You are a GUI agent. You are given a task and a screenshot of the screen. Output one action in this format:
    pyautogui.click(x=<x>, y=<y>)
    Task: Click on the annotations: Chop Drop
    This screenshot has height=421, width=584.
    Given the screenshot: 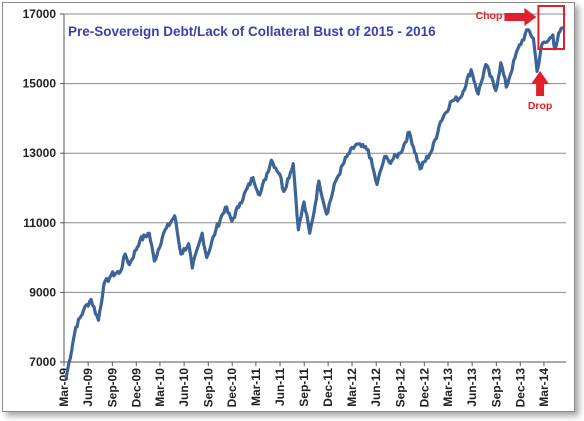 What is the action you would take?
    pyautogui.click(x=520, y=58)
    